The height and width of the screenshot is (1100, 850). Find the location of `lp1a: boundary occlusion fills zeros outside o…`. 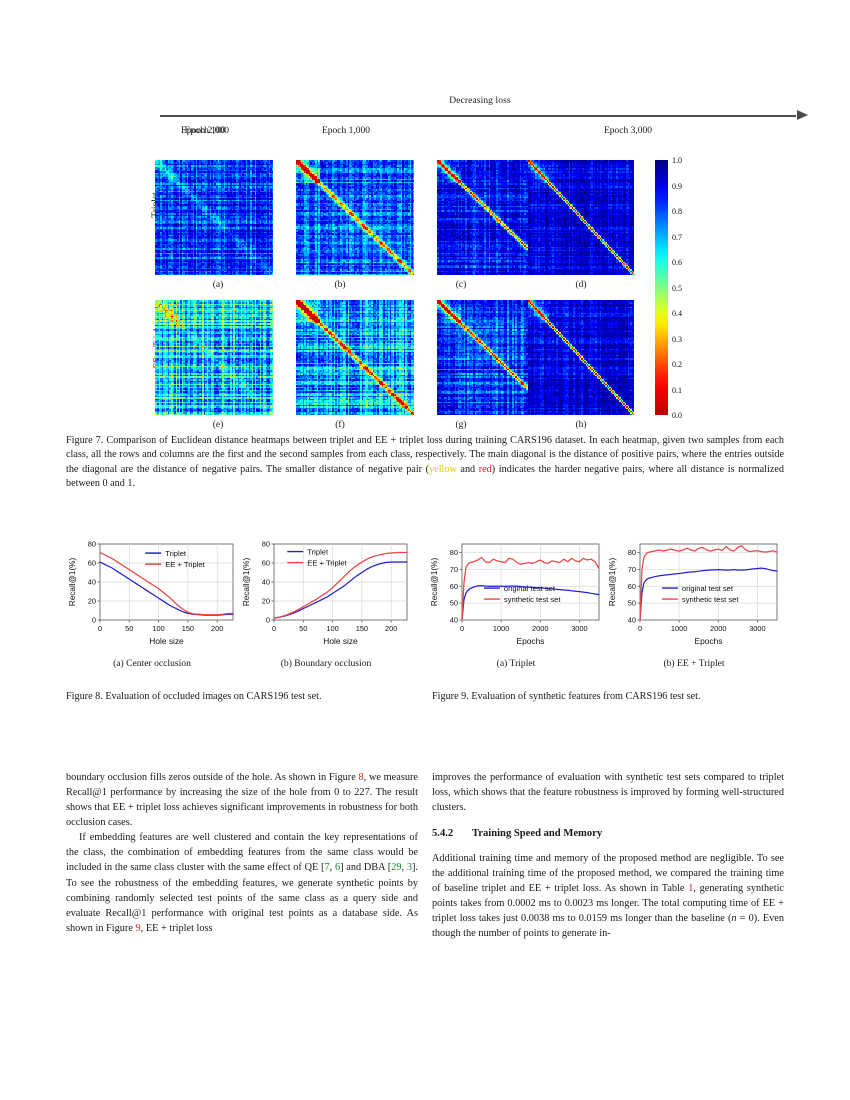

lp1a: boundary occlusion fills zeros outside o… is located at coordinates (212, 777).